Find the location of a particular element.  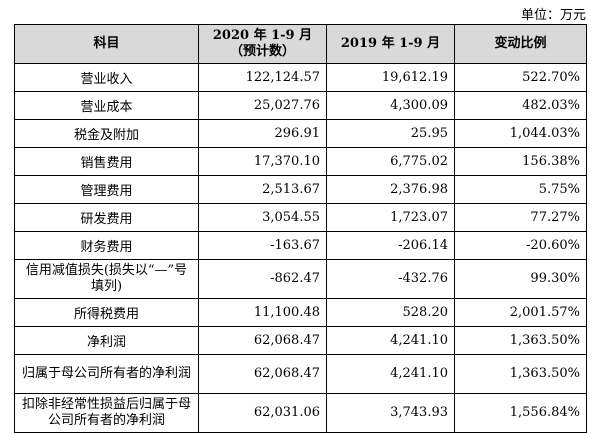

row-change-value: 1,556.84% is located at coordinates (520, 413).